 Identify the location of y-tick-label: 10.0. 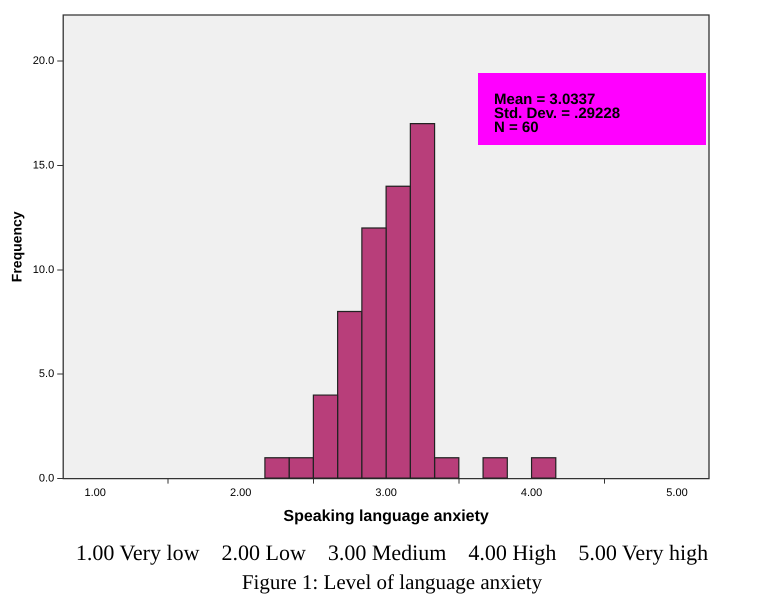
(43, 270).